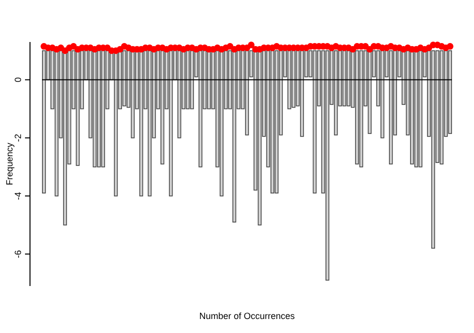  Describe the element at coordinates (18, 254) in the screenshot. I see `y-tick-label: -6` at that location.